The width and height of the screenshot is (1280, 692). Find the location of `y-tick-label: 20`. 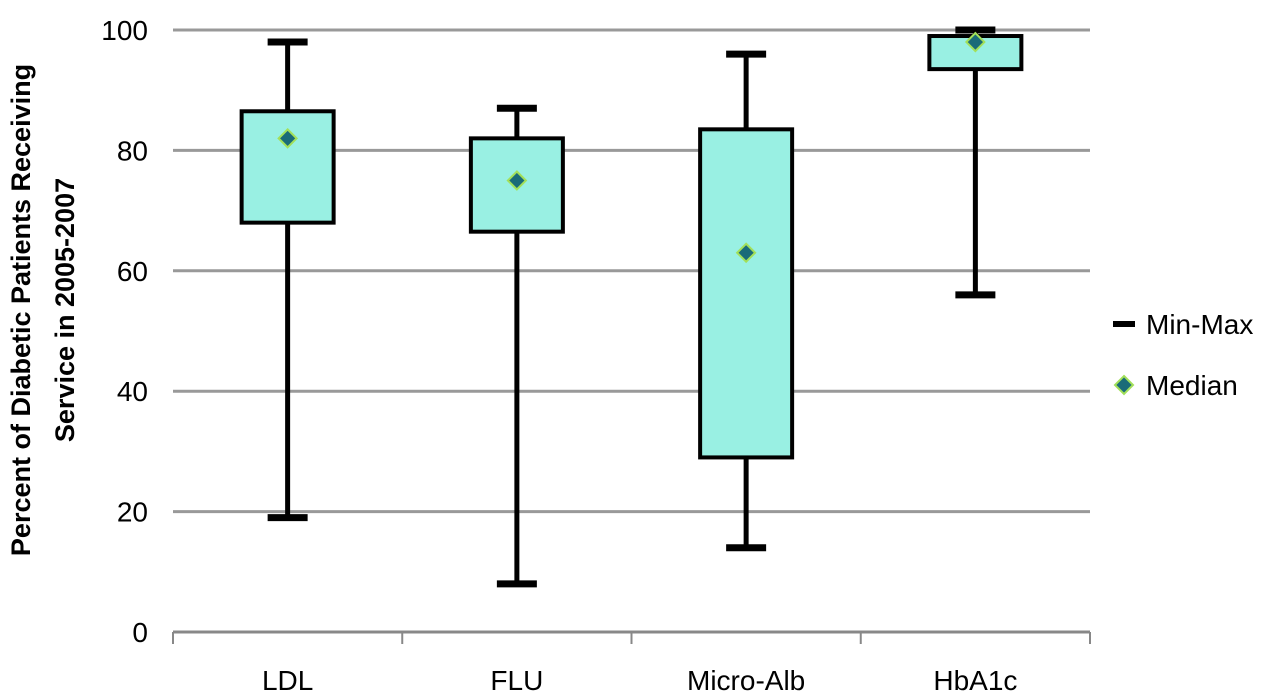

y-tick-label: 20 is located at coordinates (132, 512).